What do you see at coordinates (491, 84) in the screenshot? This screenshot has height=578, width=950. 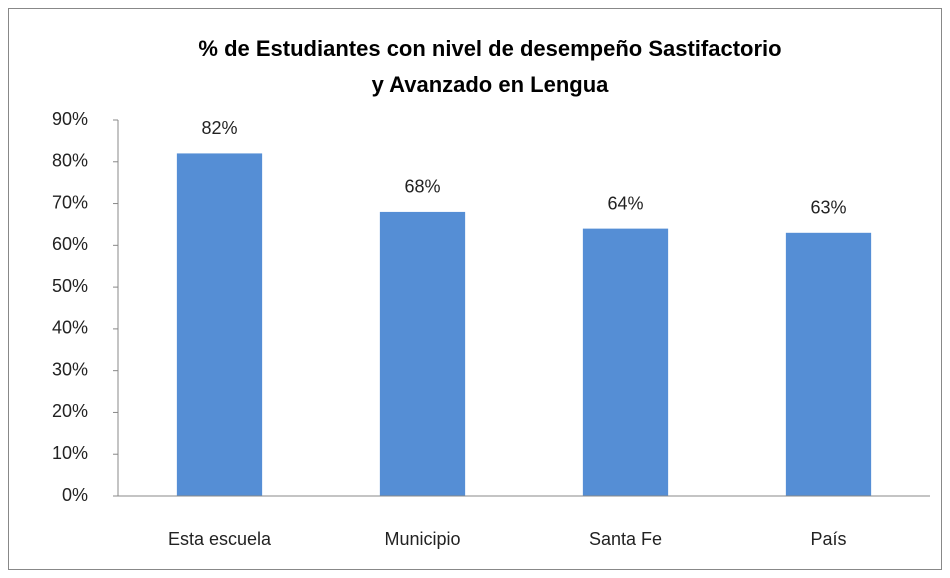 I see `chart-title: y Avanzado en Lengua` at bounding box center [491, 84].